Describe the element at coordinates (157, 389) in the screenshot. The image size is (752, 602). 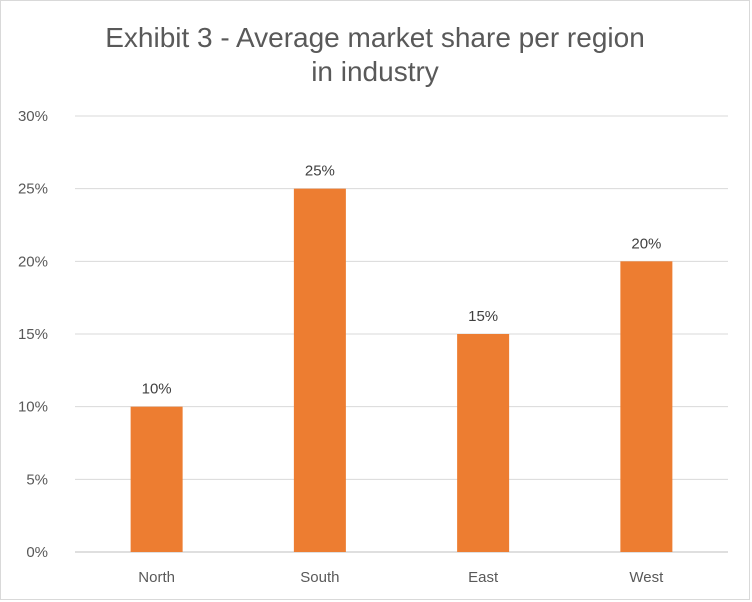
I see `data-label: 10%` at that location.